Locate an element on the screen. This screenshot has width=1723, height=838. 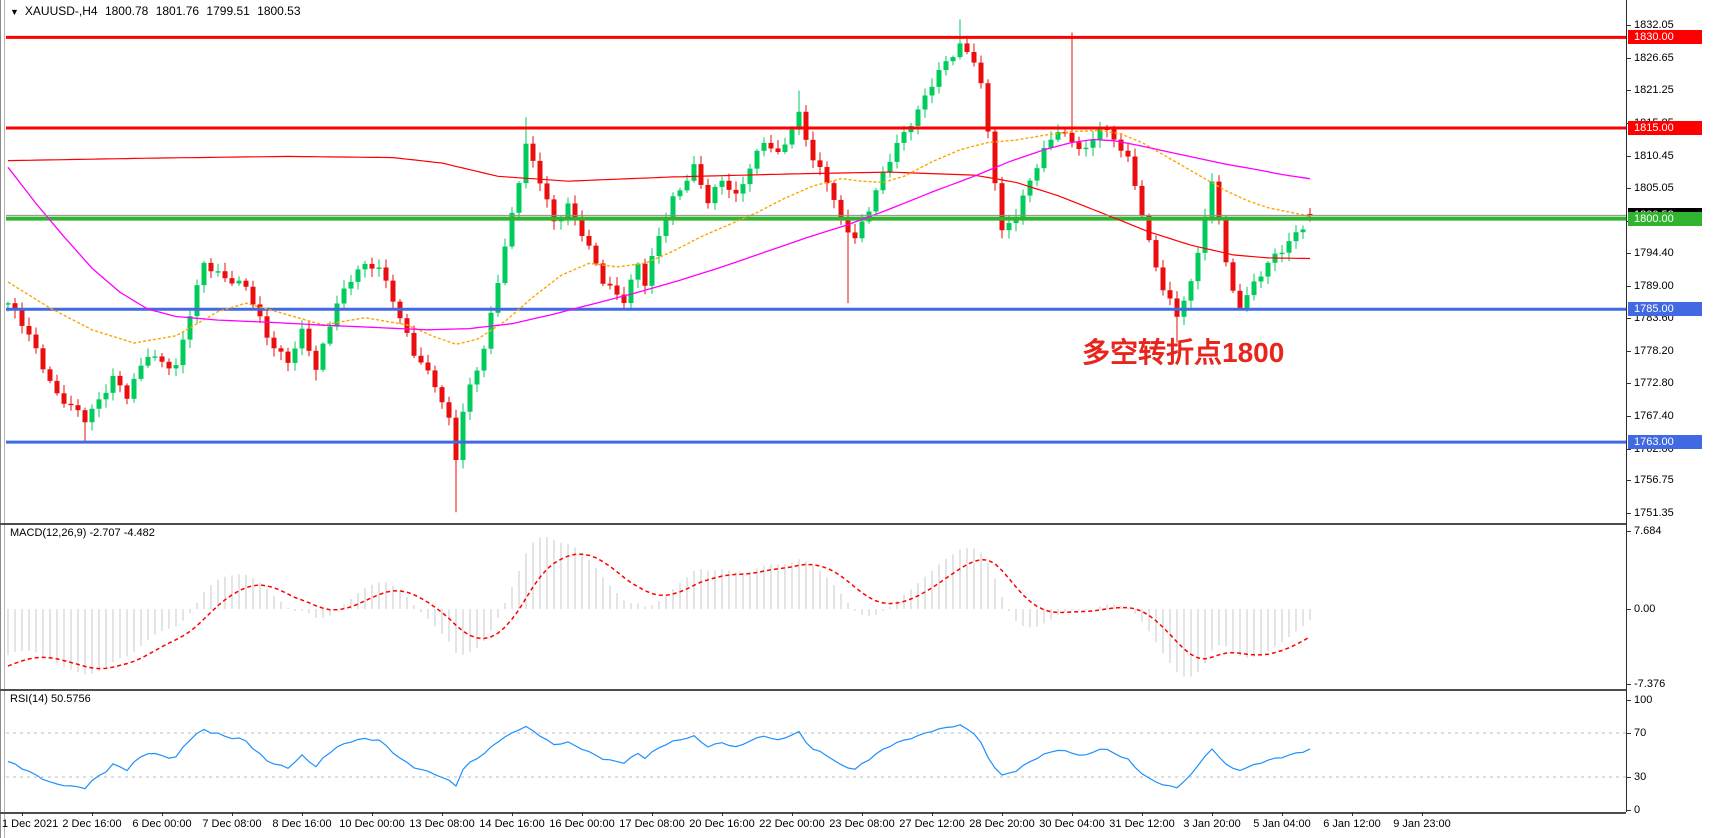
time-tick-label: 8 Dec 16:00 is located at coordinates (302, 824).